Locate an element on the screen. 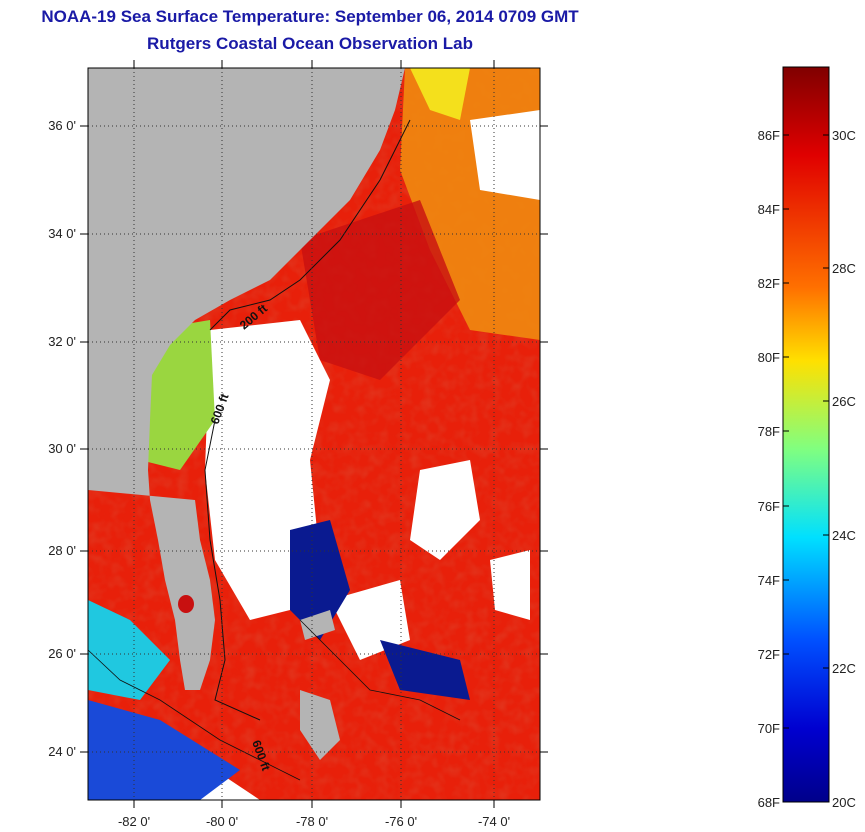 The image size is (865, 832). colorbar-gradient is located at coordinates (806, 434).